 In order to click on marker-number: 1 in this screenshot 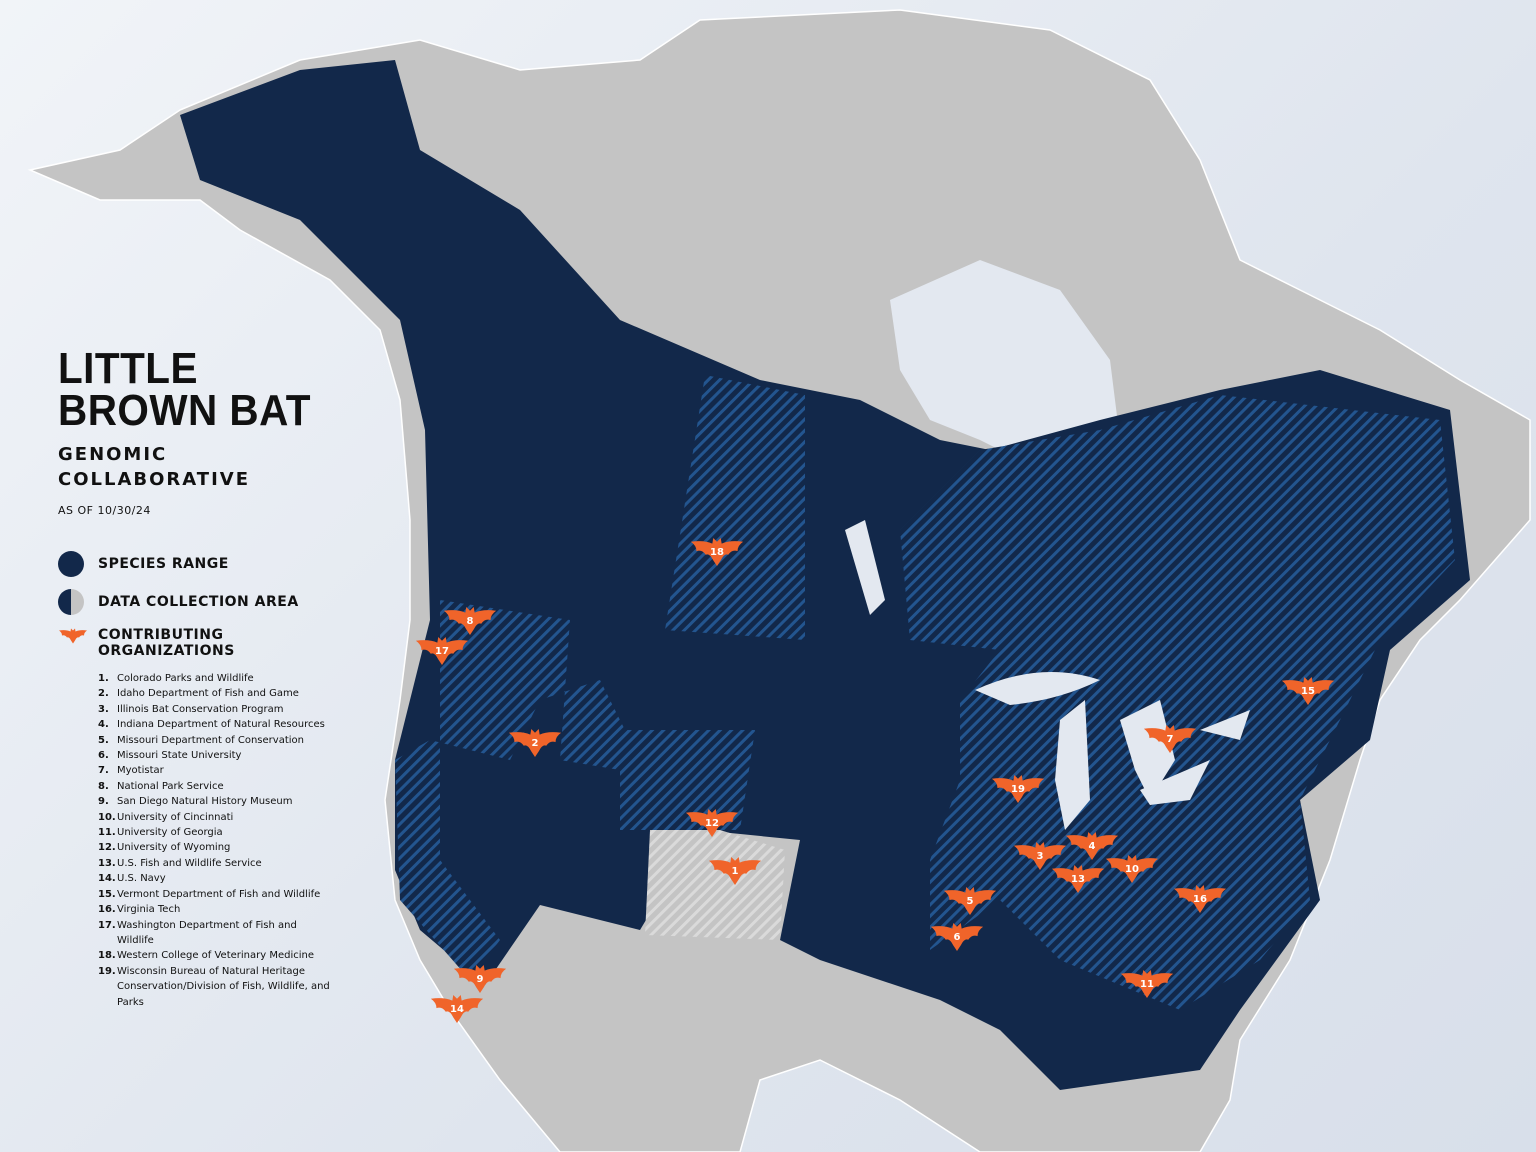, I will do `click(735, 871)`.